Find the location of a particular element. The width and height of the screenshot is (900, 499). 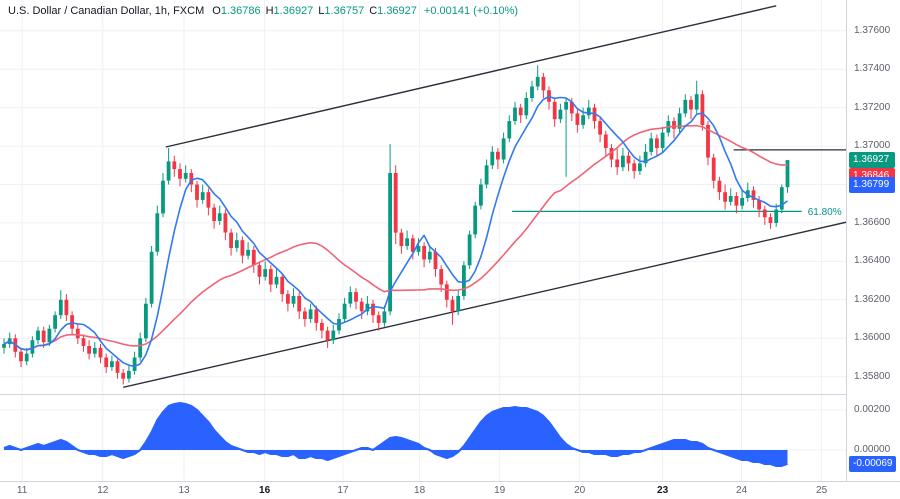

time-axis: 11 12 13 16 17 18 19 20 23 24 25 is located at coordinates (450, 490).